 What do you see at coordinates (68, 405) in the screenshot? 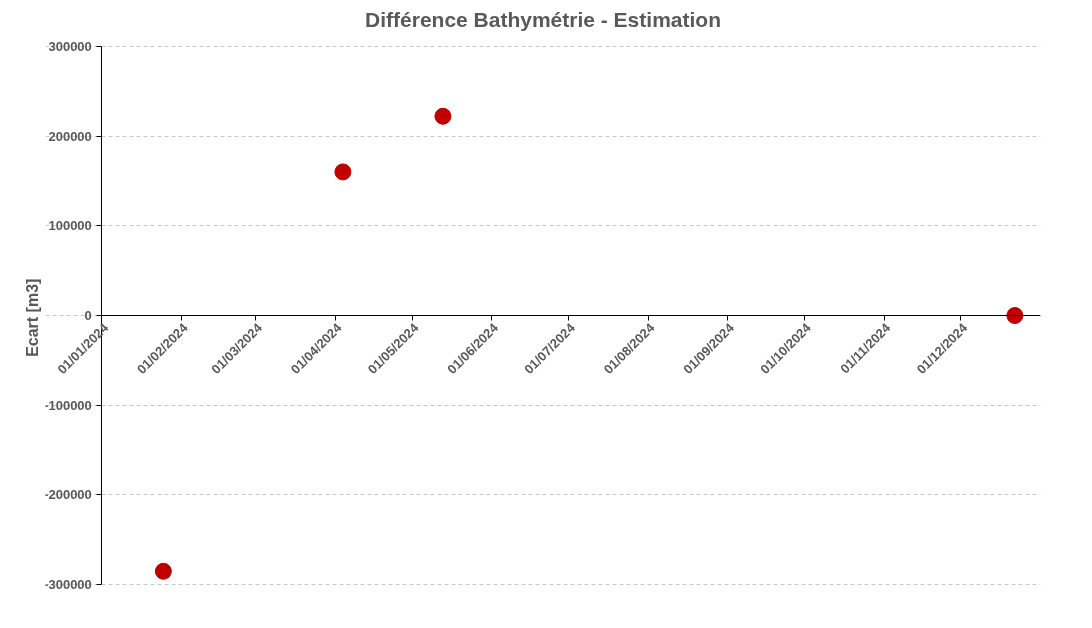
I see `y-tick-label: -100000` at bounding box center [68, 405].